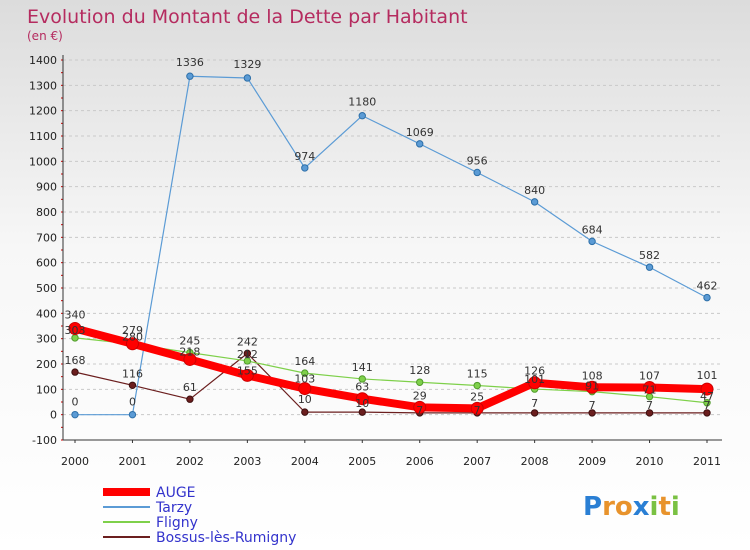  I want to click on y-tick-label: 0, so click(53, 415).